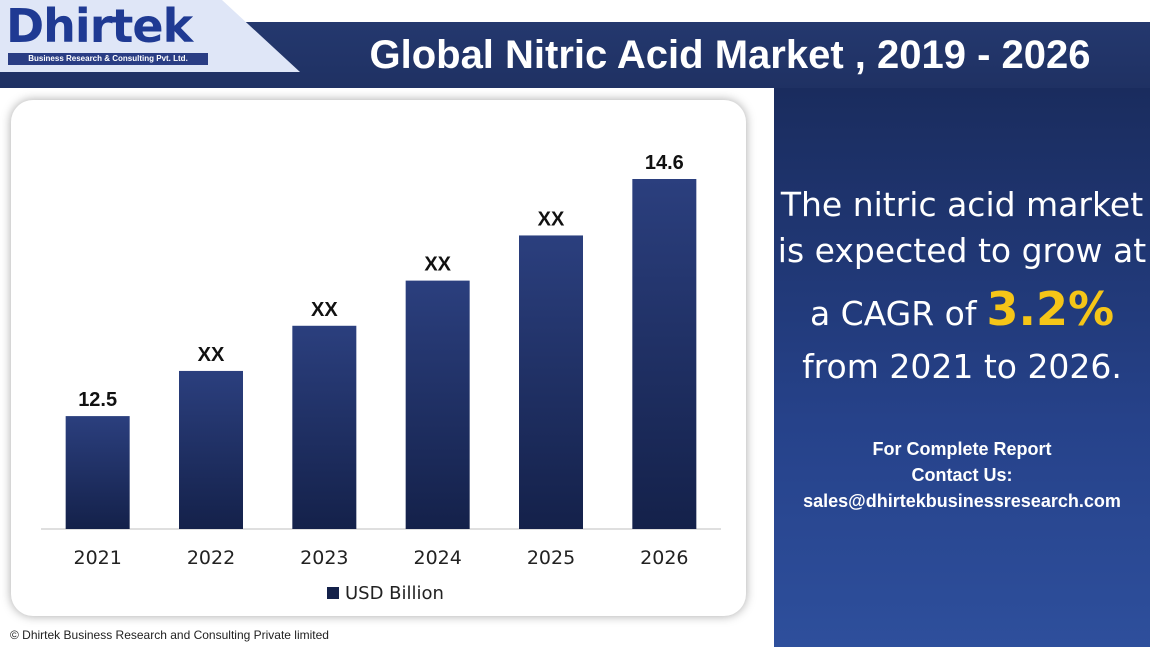 Image resolution: width=1150 pixels, height=647 pixels. Describe the element at coordinates (893, 313) in the screenshot. I see `cagr-prefix: a CAGR of` at that location.